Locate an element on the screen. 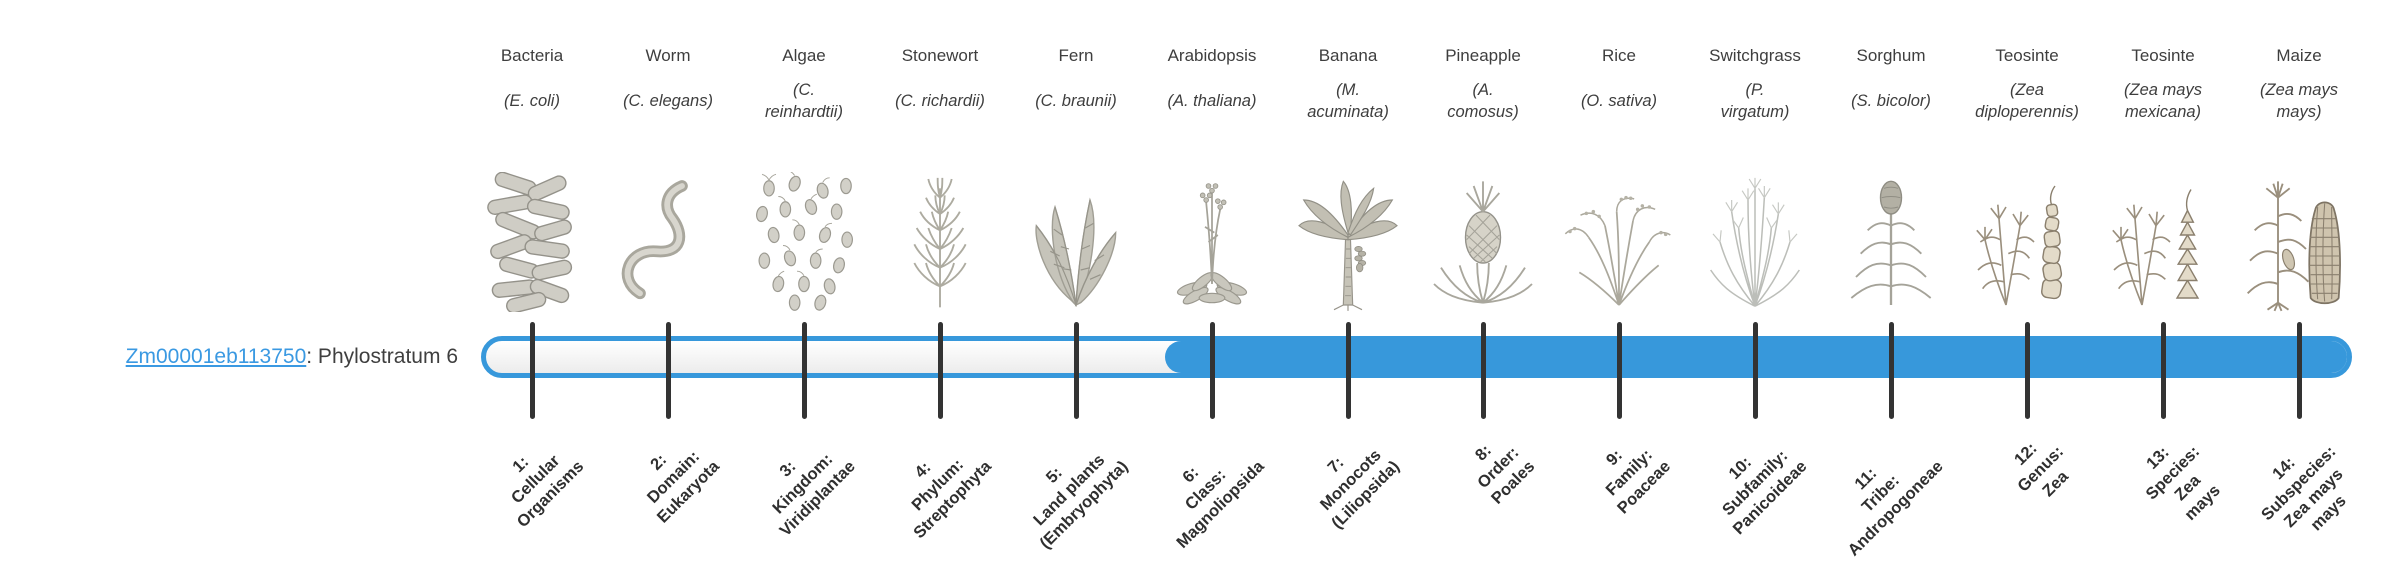 This screenshot has width=2400, height=580. organism-species-name: (C. braunii) is located at coordinates (1076, 100).